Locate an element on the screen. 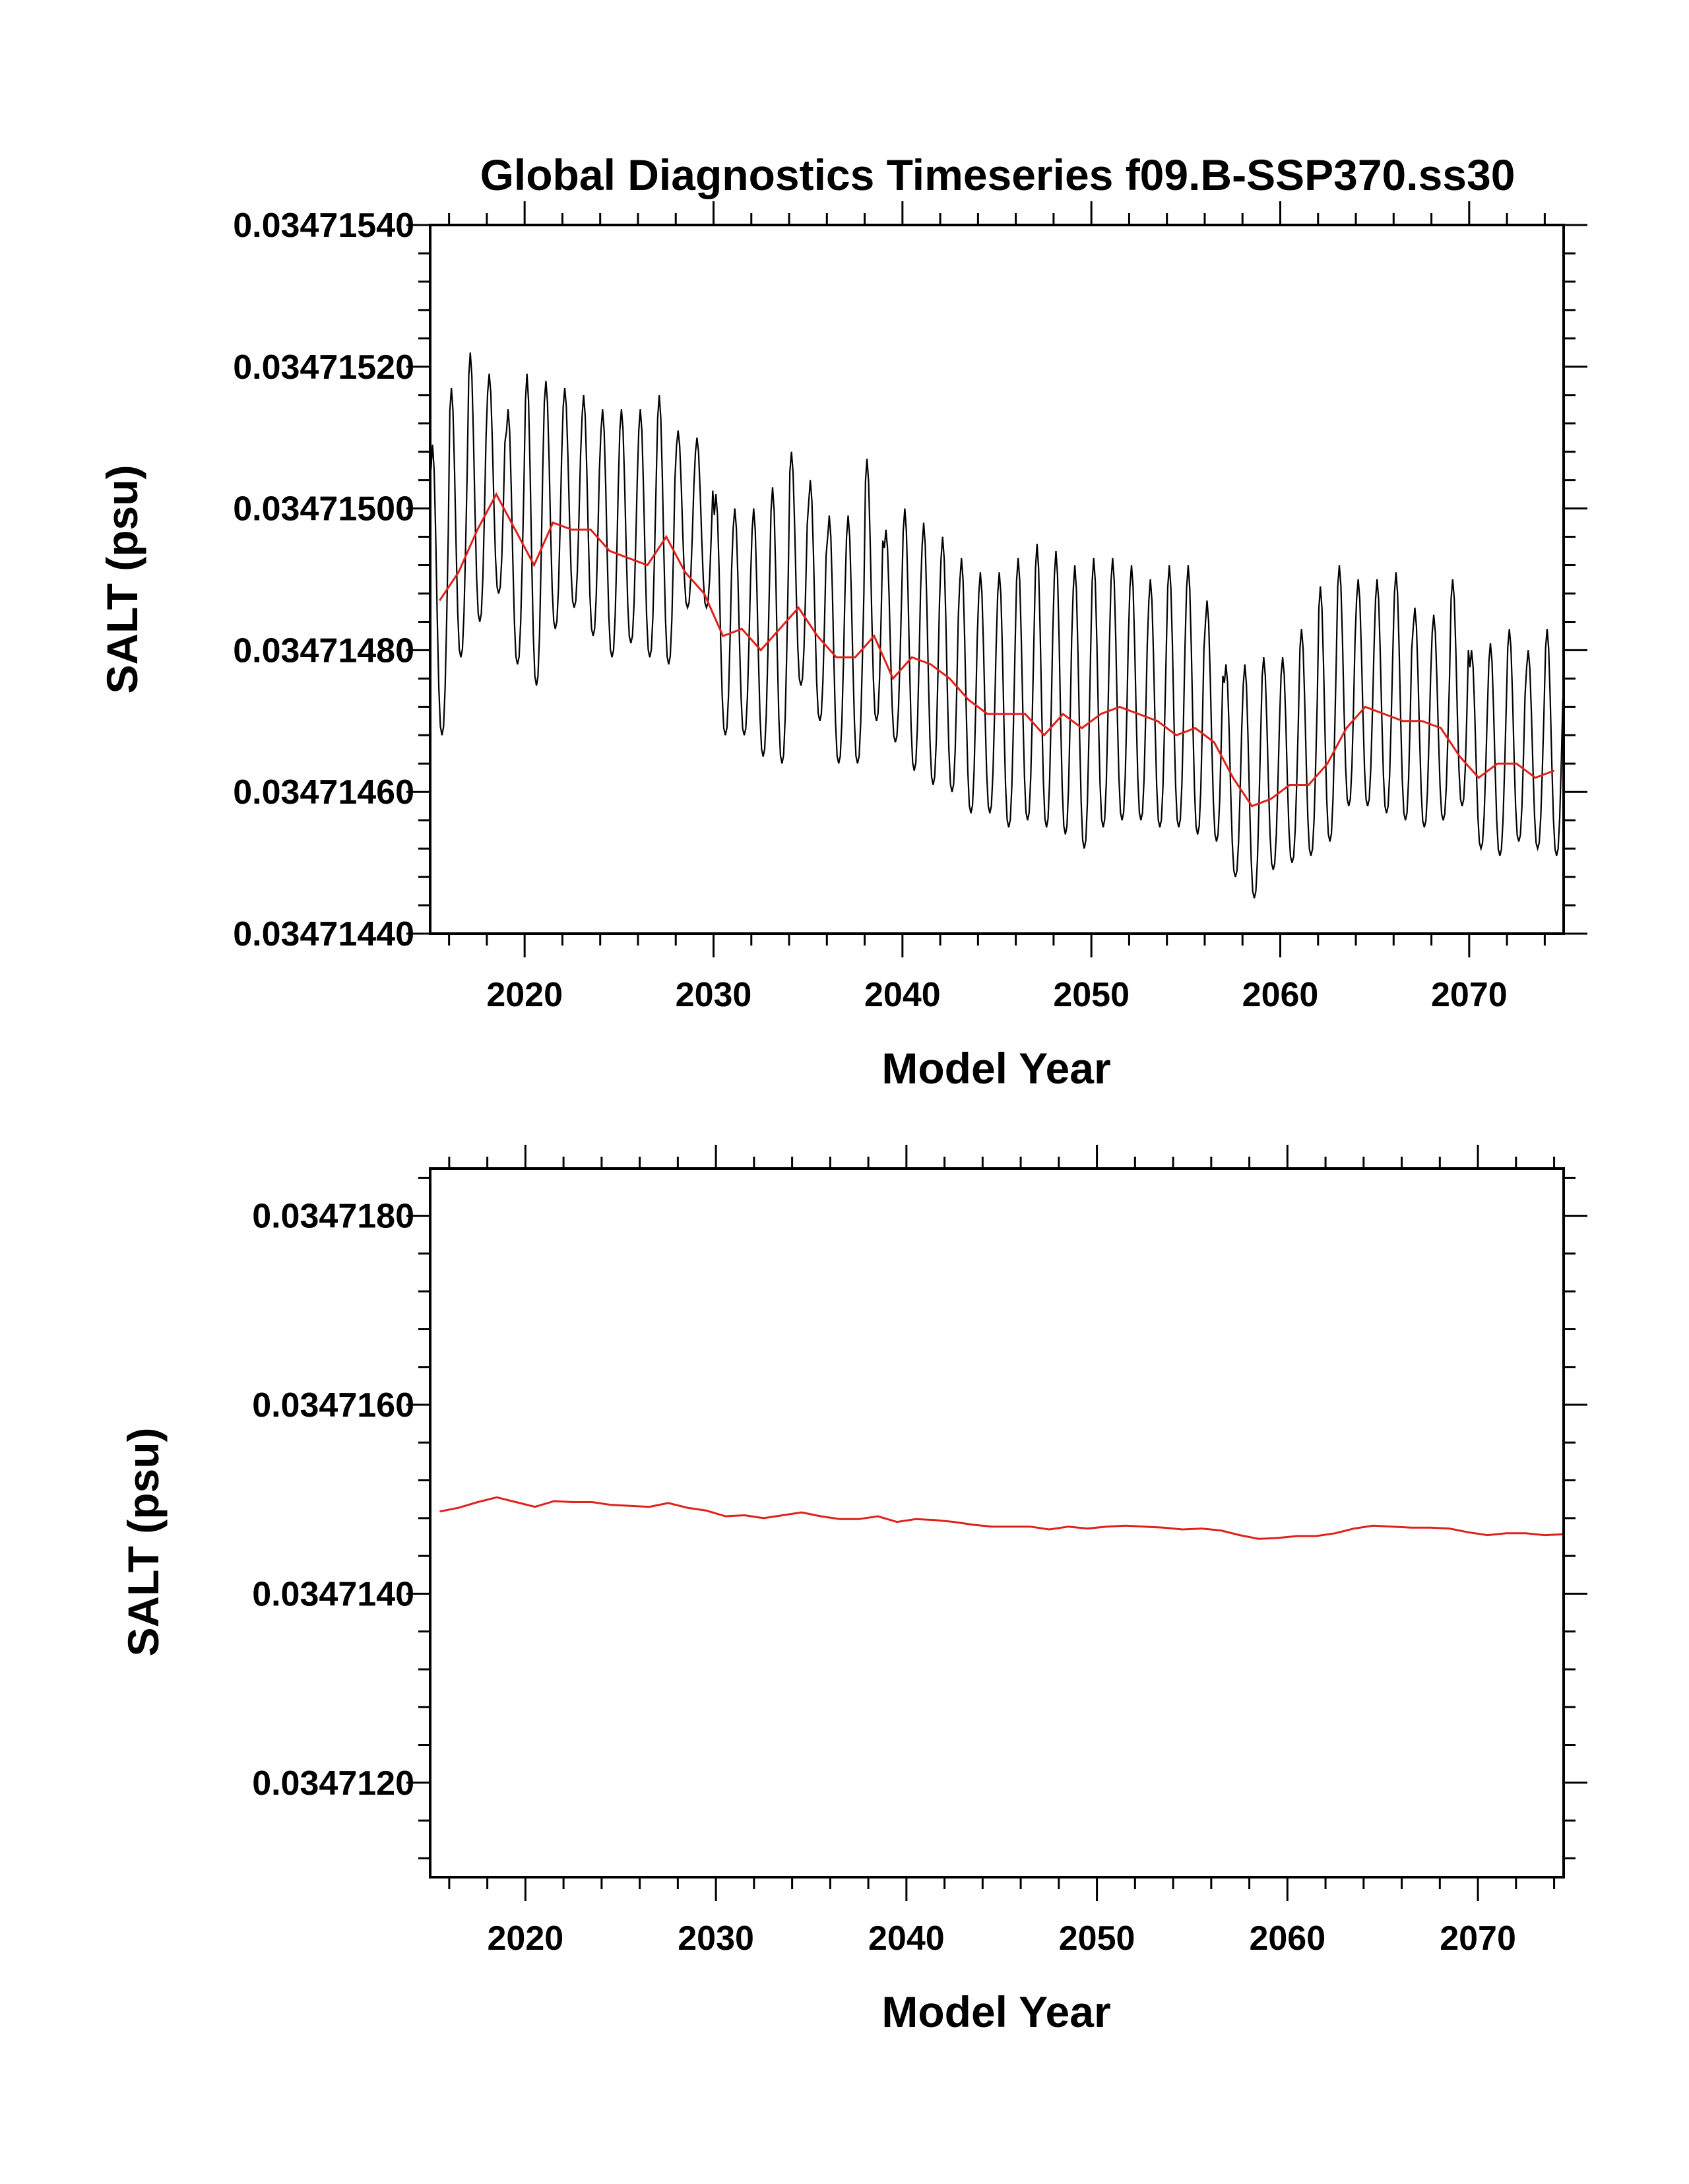  y-tick-label: 0.0347160 is located at coordinates (333, 1405).